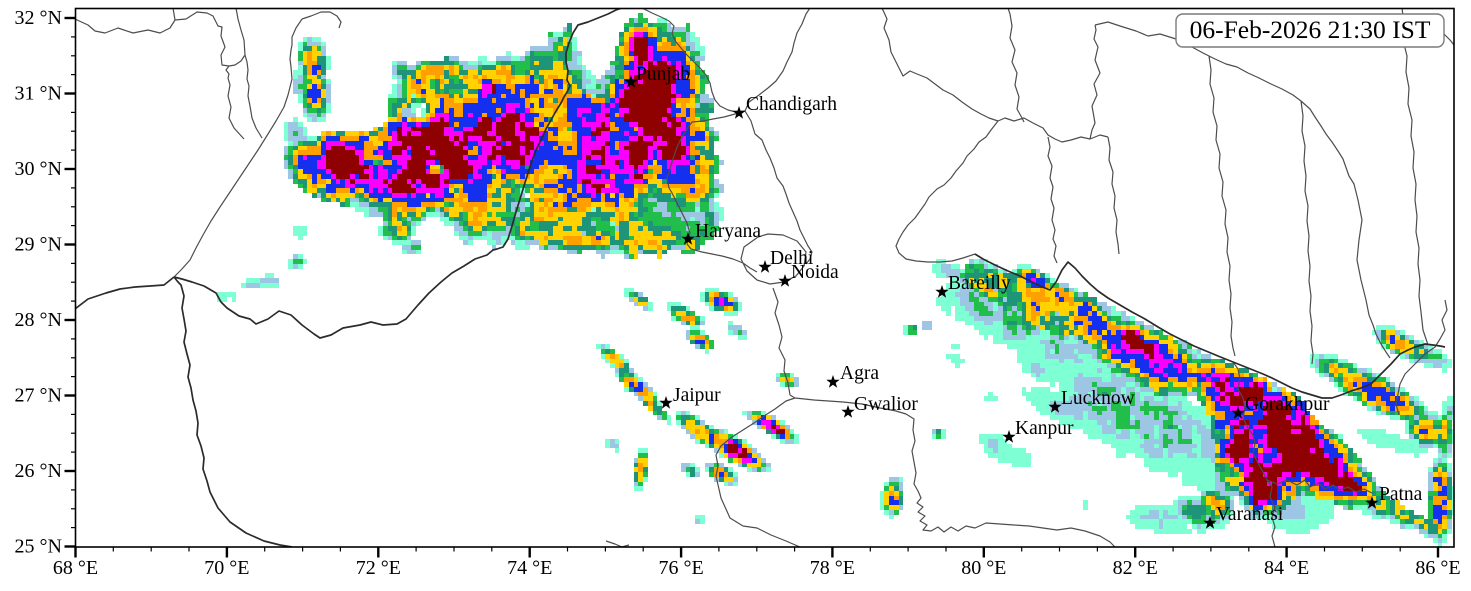 The width and height of the screenshot is (1471, 591). Describe the element at coordinates (38, 245) in the screenshot. I see `svg-text: 29 °N` at that location.